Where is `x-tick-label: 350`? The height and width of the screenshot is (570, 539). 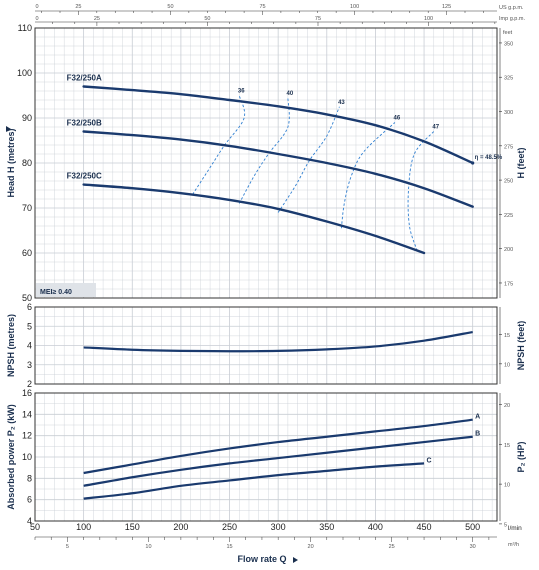 x-tick-label: 350 is located at coordinates (326, 527).